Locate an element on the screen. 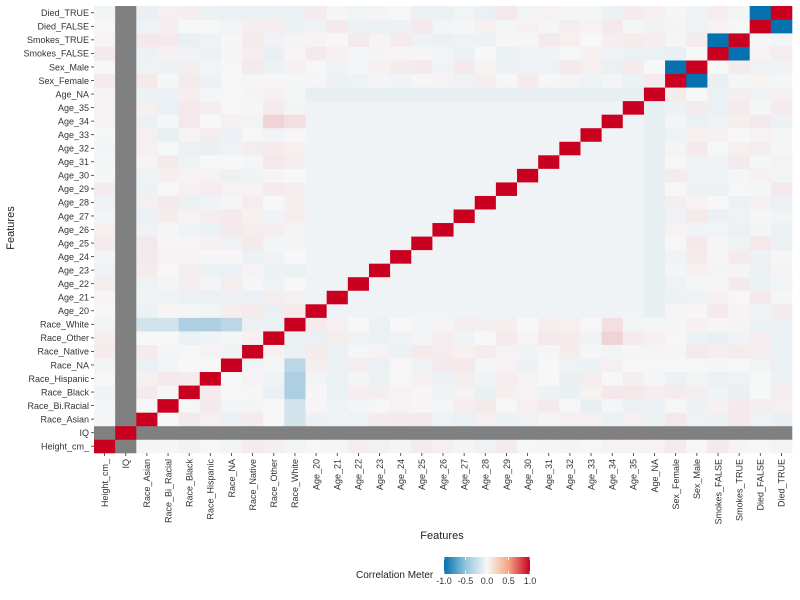 This screenshot has height=600, width=800. y-tick-label: Age_30 is located at coordinates (73, 176).